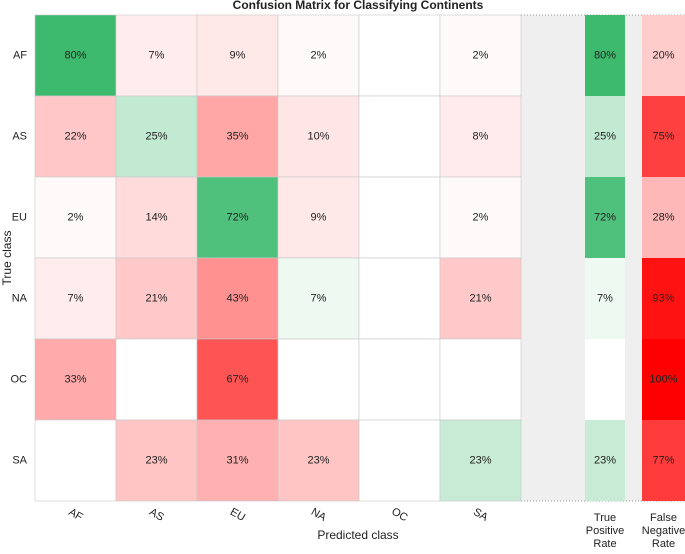  I want to click on cell-label: 33%, so click(75, 379).